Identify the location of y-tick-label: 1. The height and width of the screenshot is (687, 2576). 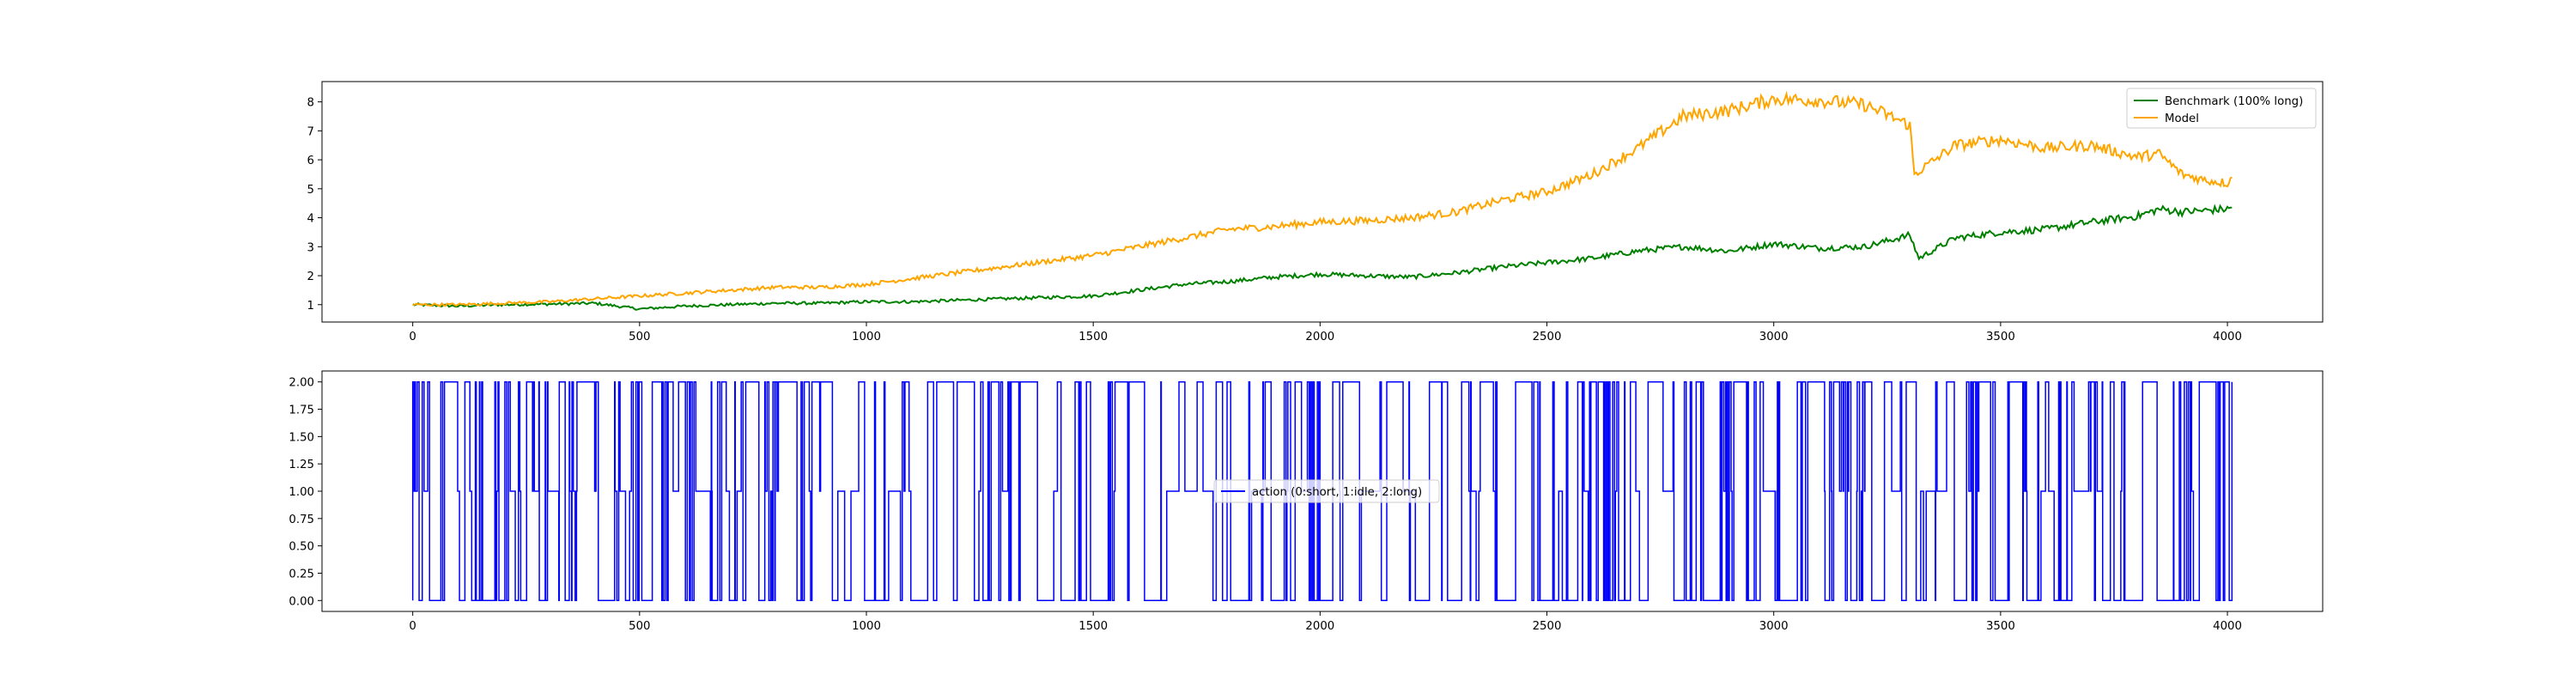
(311, 306).